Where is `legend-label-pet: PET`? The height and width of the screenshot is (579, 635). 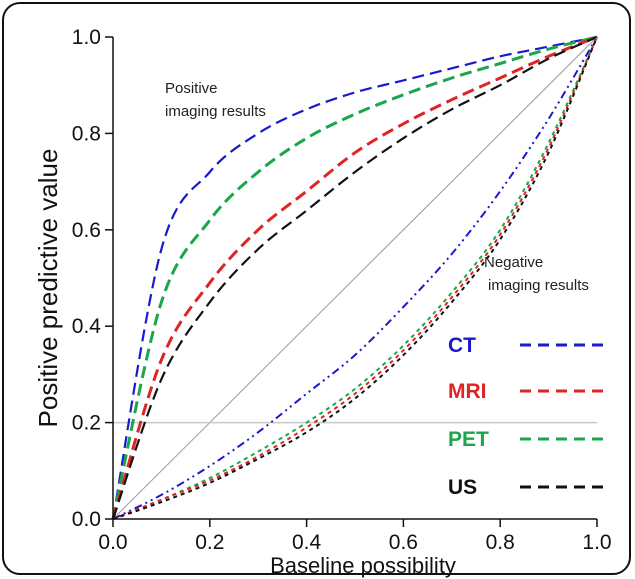
legend-label-pet: PET is located at coordinates (468, 439).